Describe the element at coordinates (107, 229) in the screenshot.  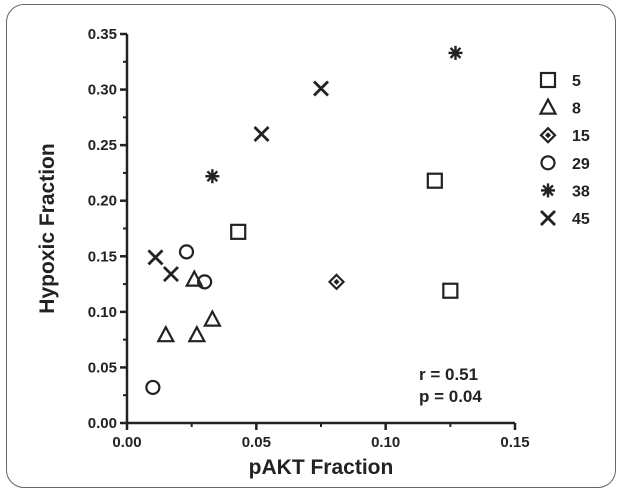
I see `y-ticks: 0.00 0.05 0.10 0.15 0.20 0.25 0.30 0.35` at that location.